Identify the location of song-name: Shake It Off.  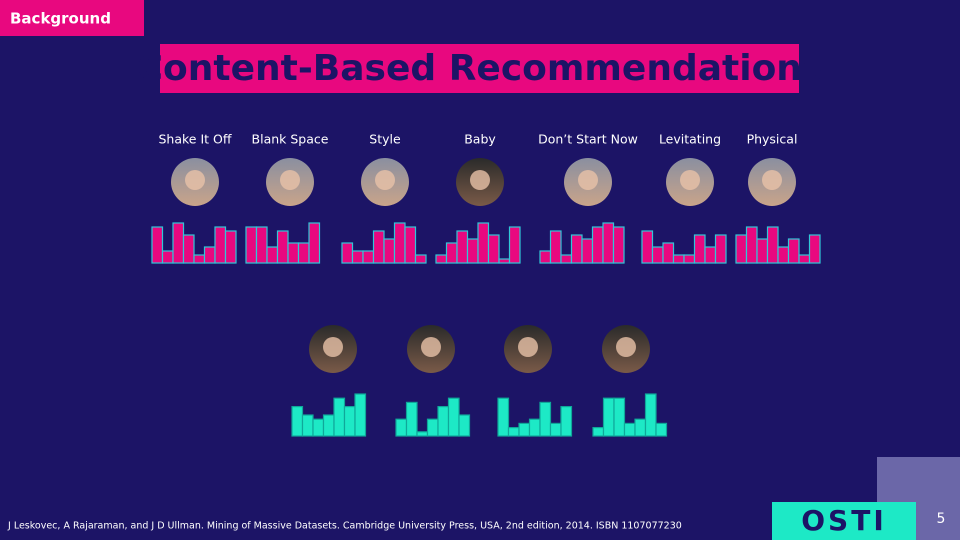
(195, 139).